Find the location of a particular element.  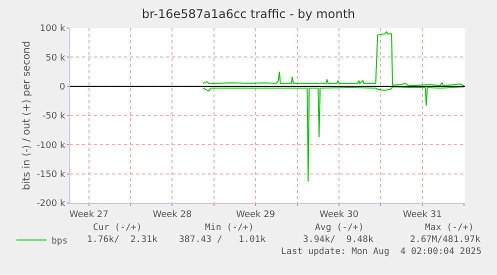

y-axis-title: bits in (-) / out (+) per second is located at coordinates (27, 115).